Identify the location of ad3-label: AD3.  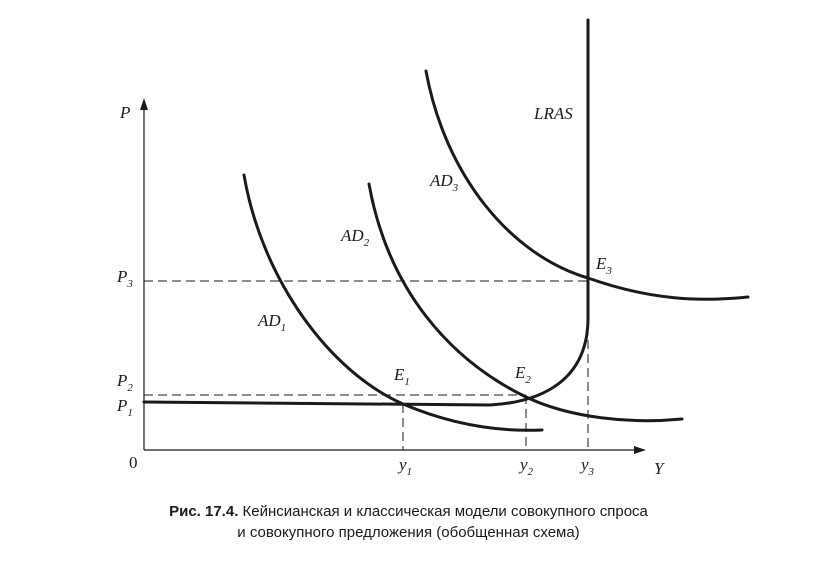
(444, 182).